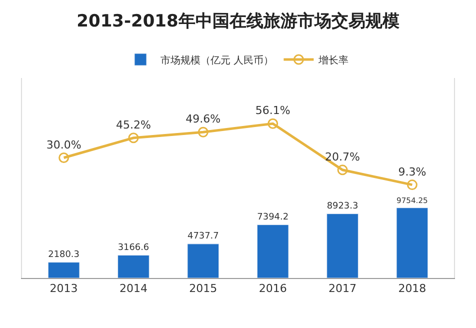 The width and height of the screenshot is (476, 328). What do you see at coordinates (133, 125) in the screenshot?
I see `data-label: 45.2%` at bounding box center [133, 125].